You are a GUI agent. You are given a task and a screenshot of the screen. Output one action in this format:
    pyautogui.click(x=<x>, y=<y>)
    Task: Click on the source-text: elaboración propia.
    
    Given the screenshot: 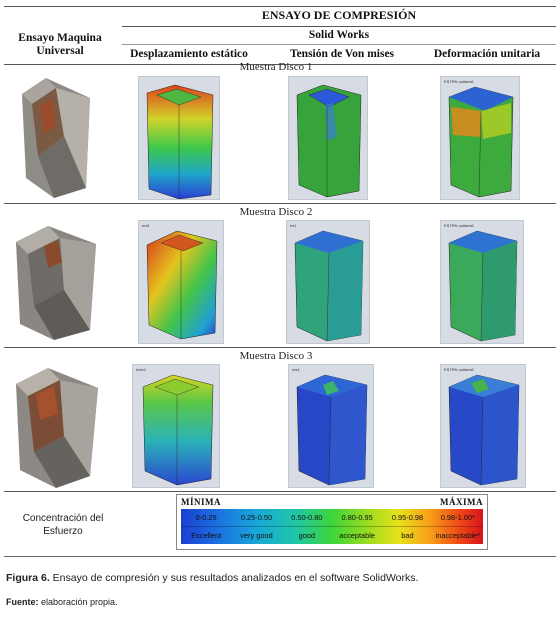 What is the action you would take?
    pyautogui.click(x=78, y=602)
    